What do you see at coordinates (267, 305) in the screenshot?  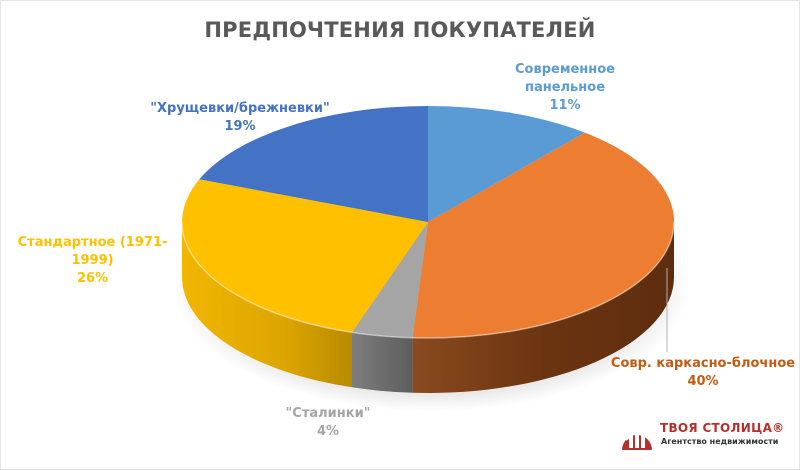 I see `slice-side-standard` at bounding box center [267, 305].